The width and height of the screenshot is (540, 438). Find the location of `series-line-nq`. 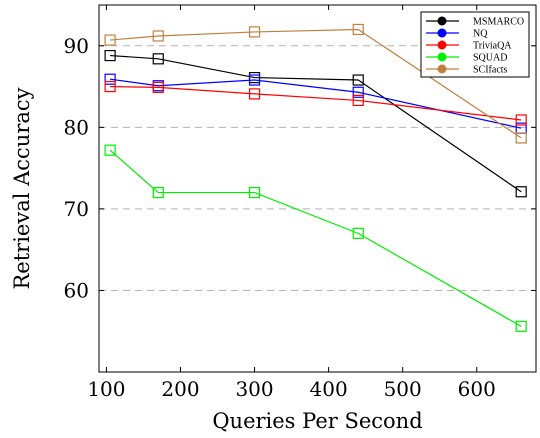

series-line-nq is located at coordinates (316, 103).